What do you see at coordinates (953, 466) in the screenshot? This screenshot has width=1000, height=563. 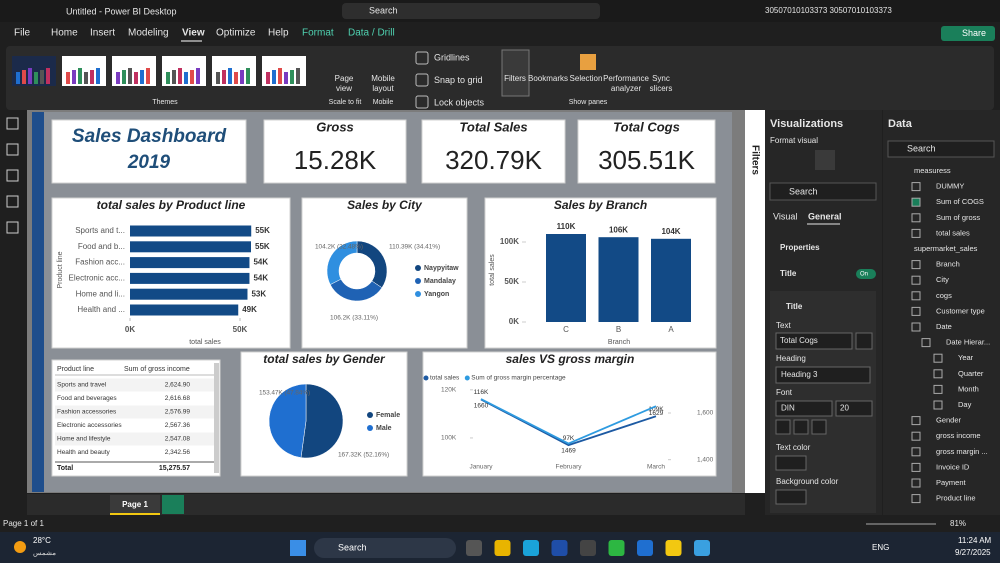 I see `field: Invoice ID` at bounding box center [953, 466].